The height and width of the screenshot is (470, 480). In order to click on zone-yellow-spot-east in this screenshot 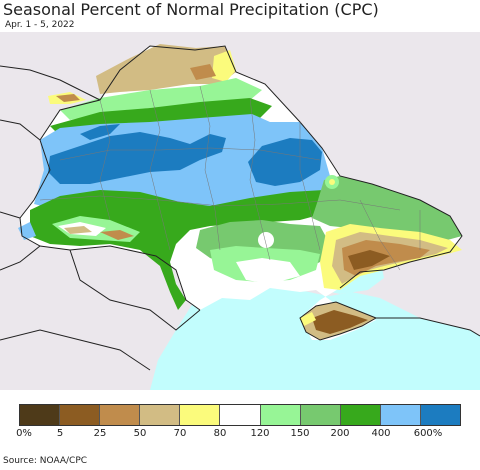, I will do `click(332, 182)`.